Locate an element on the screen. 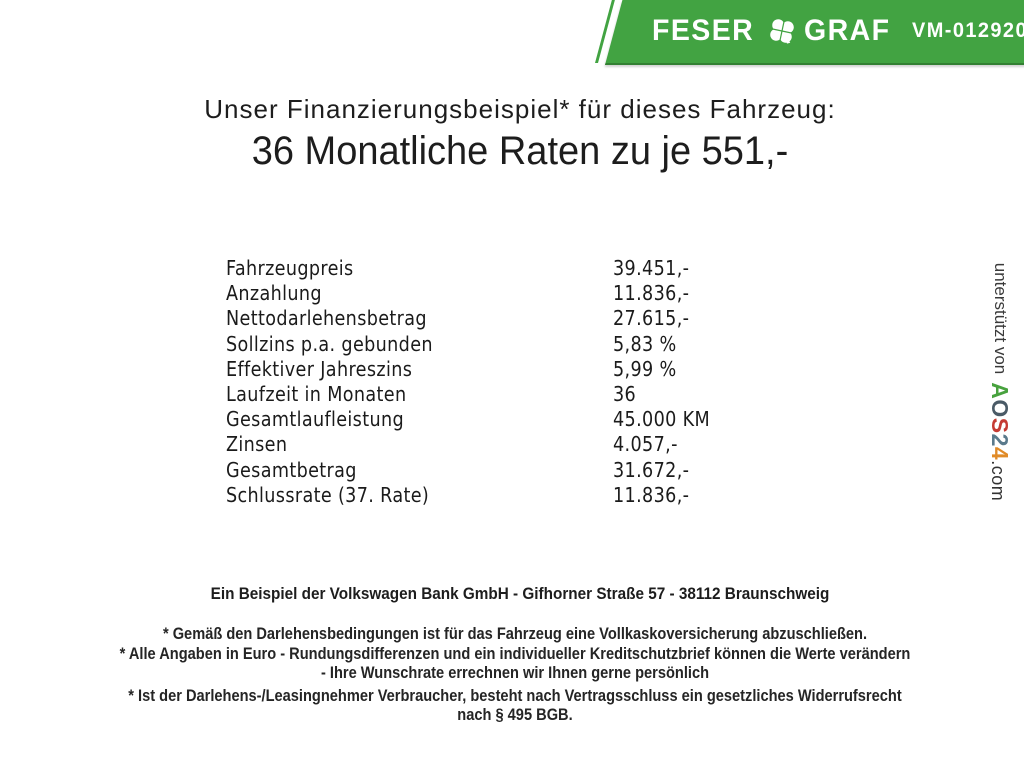  row-value: 36 is located at coordinates (625, 393).